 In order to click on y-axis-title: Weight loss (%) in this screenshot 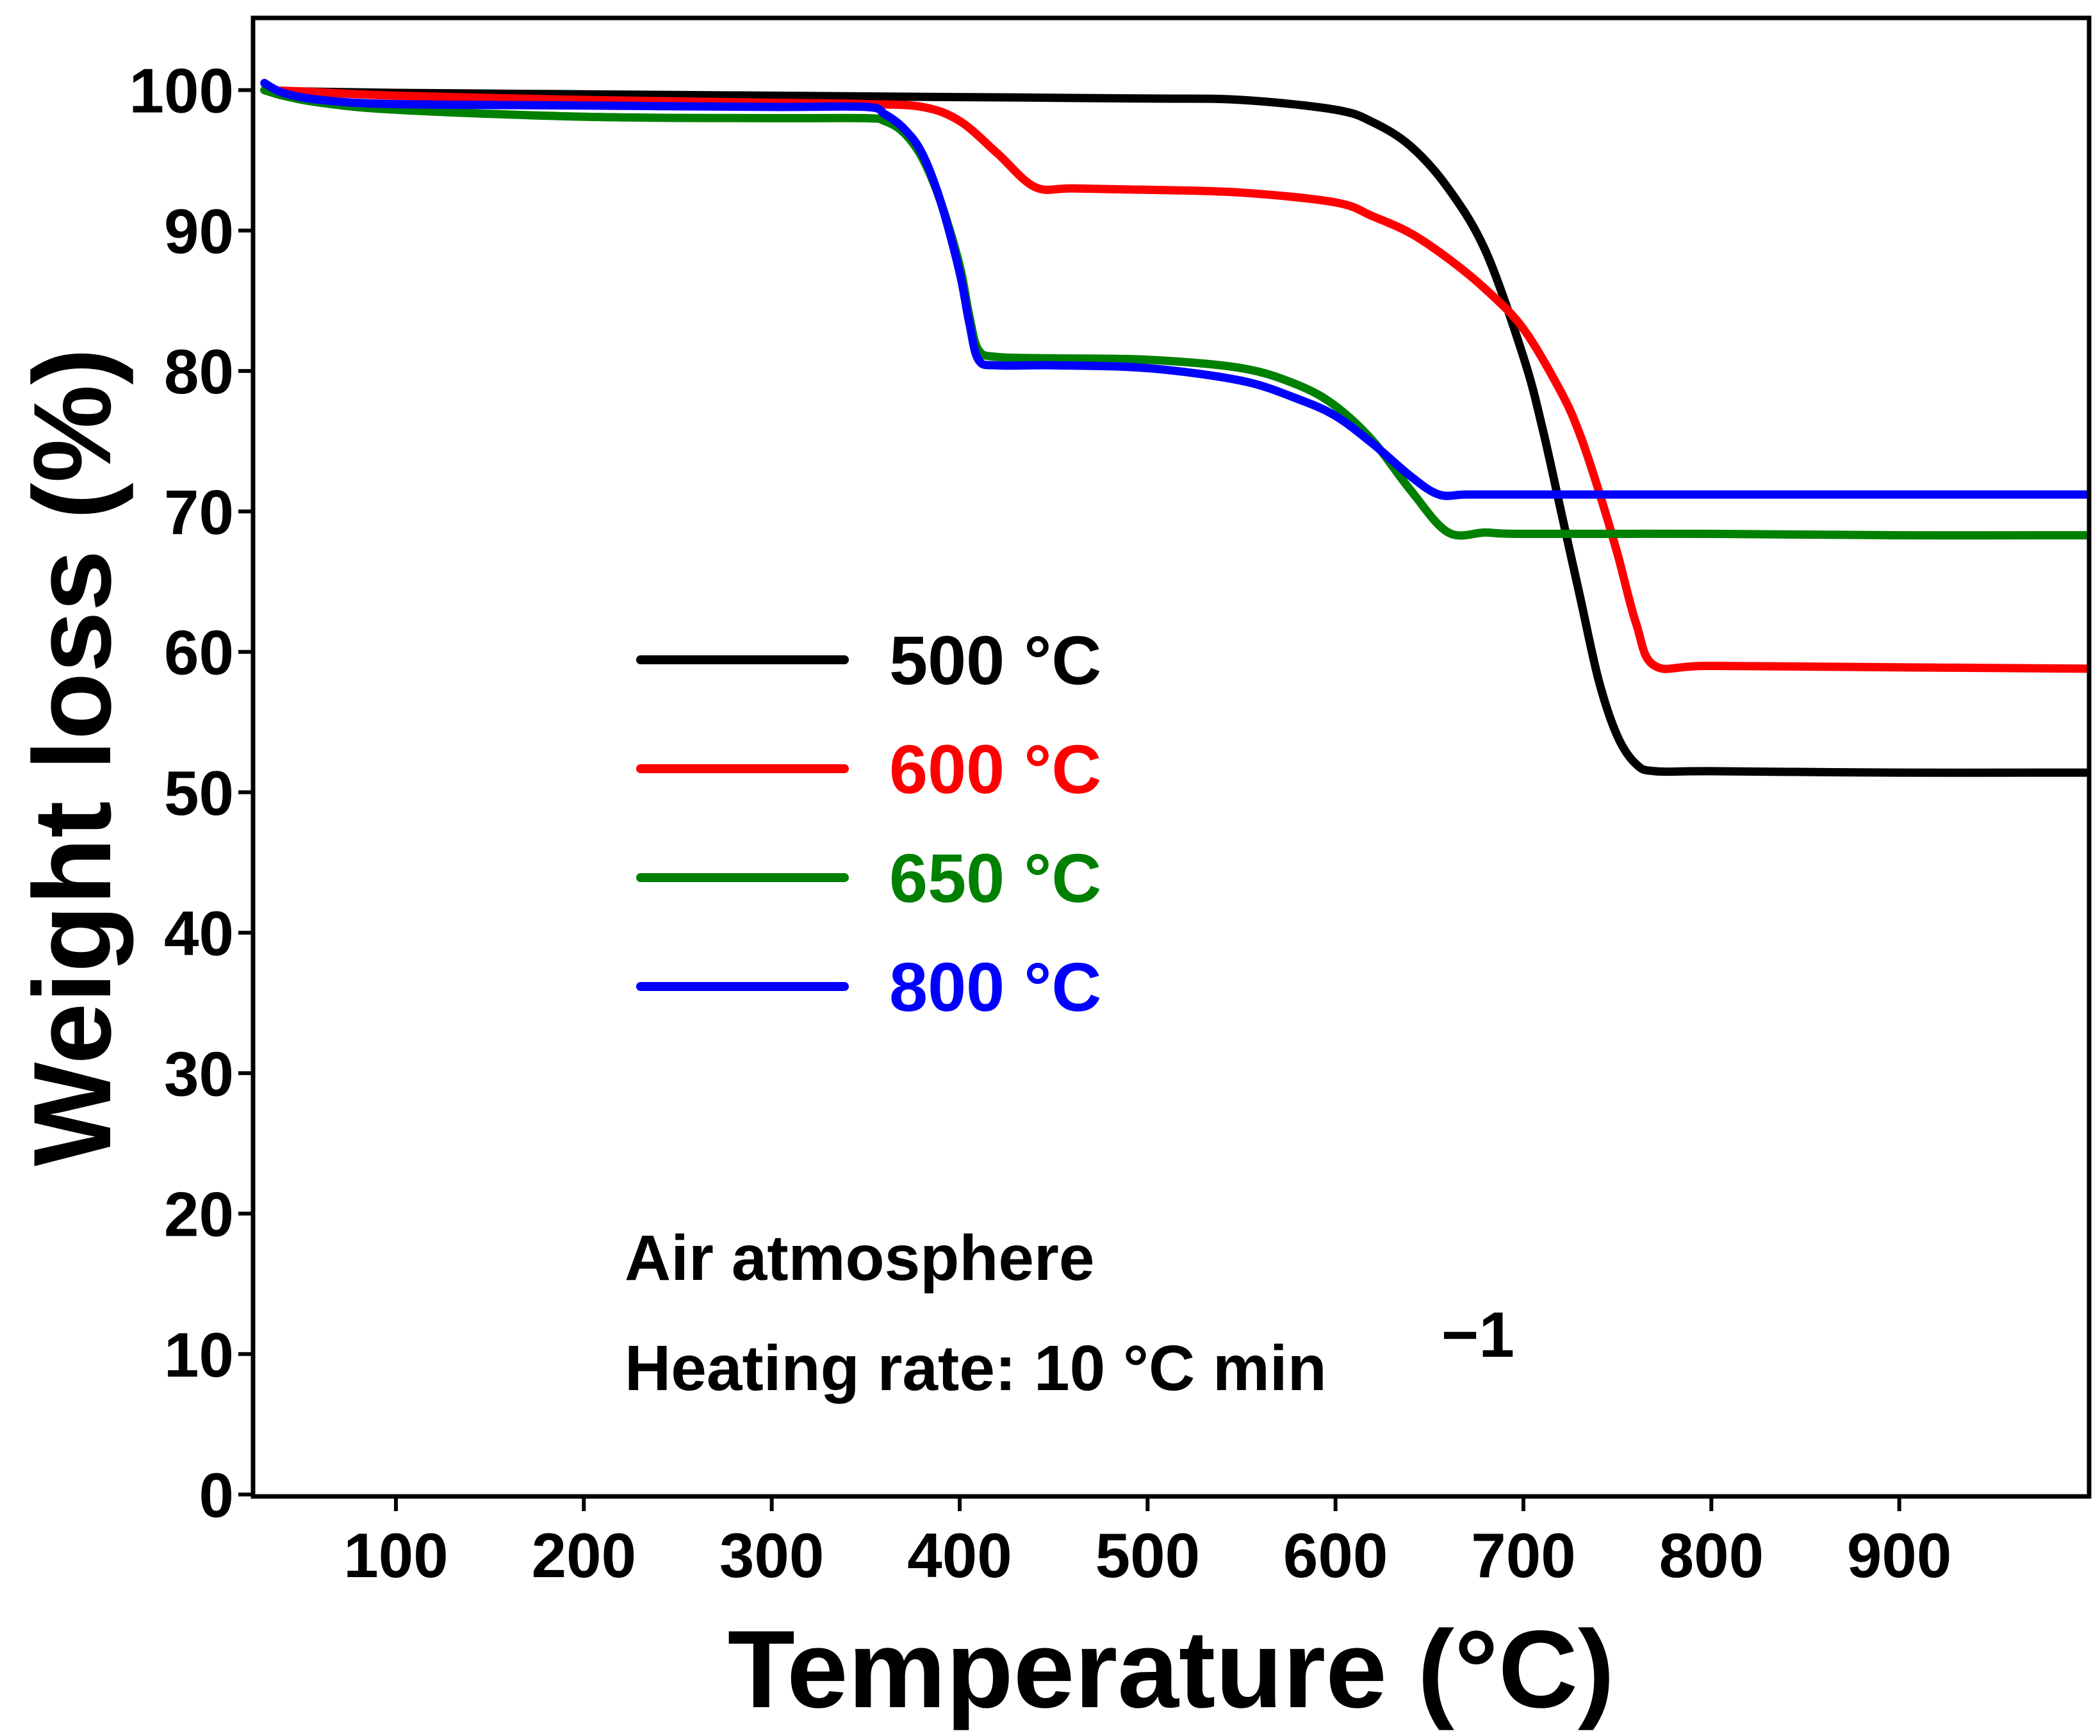, I will do `click(72, 757)`.